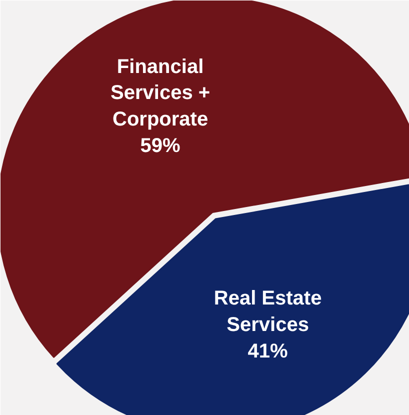  I want to click on data-label: 41%, so click(268, 351).